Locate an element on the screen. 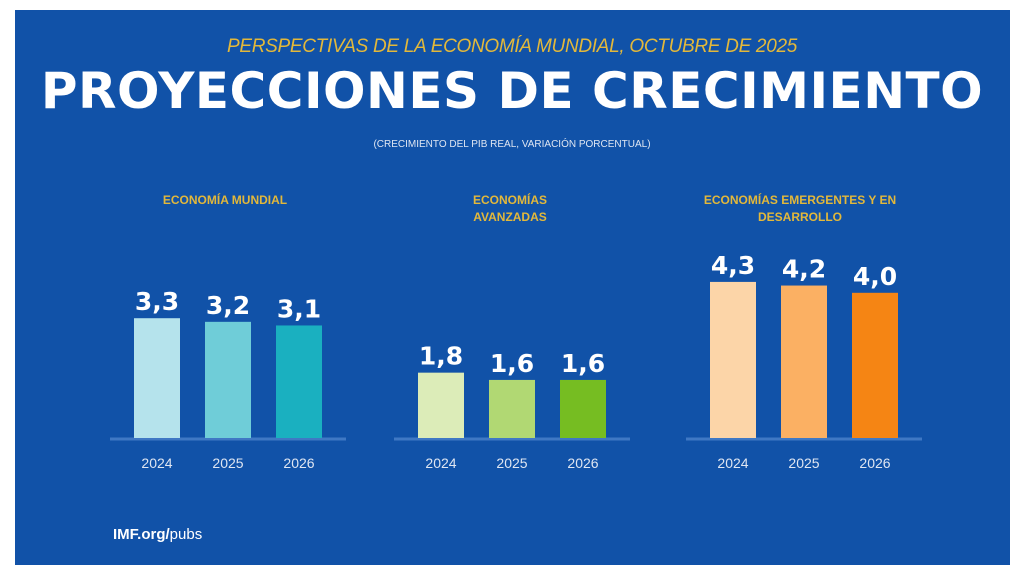 This screenshot has height=576, width=1024. bar-emerging-2024 is located at coordinates (733, 359).